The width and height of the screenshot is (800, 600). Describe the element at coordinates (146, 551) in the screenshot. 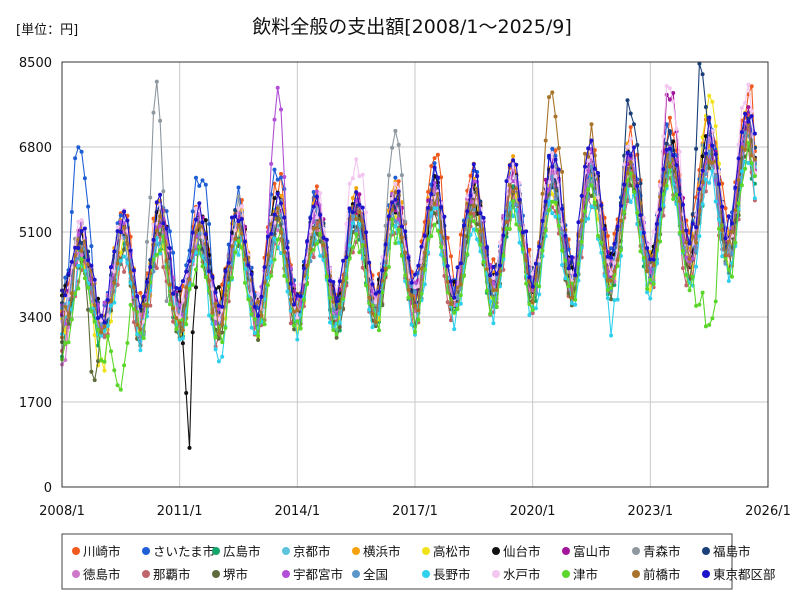

I see `legend-marker` at that location.